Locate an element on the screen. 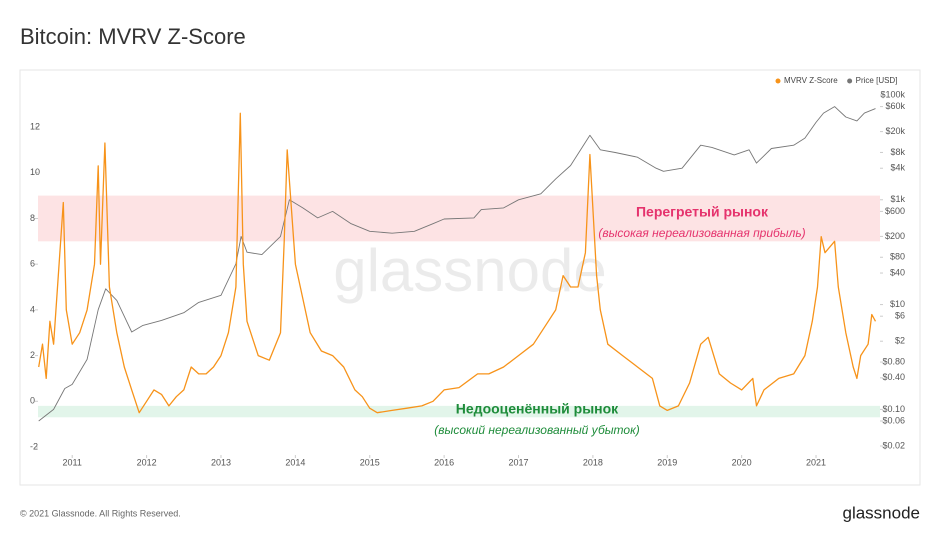 This screenshot has width=941, height=548. watermark: glassnode is located at coordinates (470, 270).